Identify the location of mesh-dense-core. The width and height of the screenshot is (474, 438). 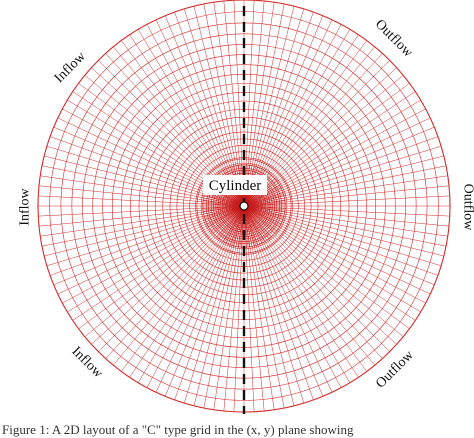
(244, 206).